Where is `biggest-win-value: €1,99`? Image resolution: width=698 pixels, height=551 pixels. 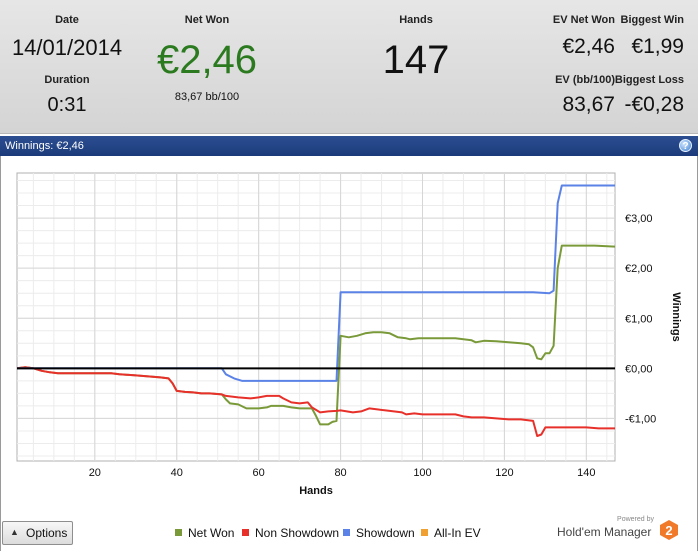 biggest-win-value: €1,99 is located at coordinates (657, 46).